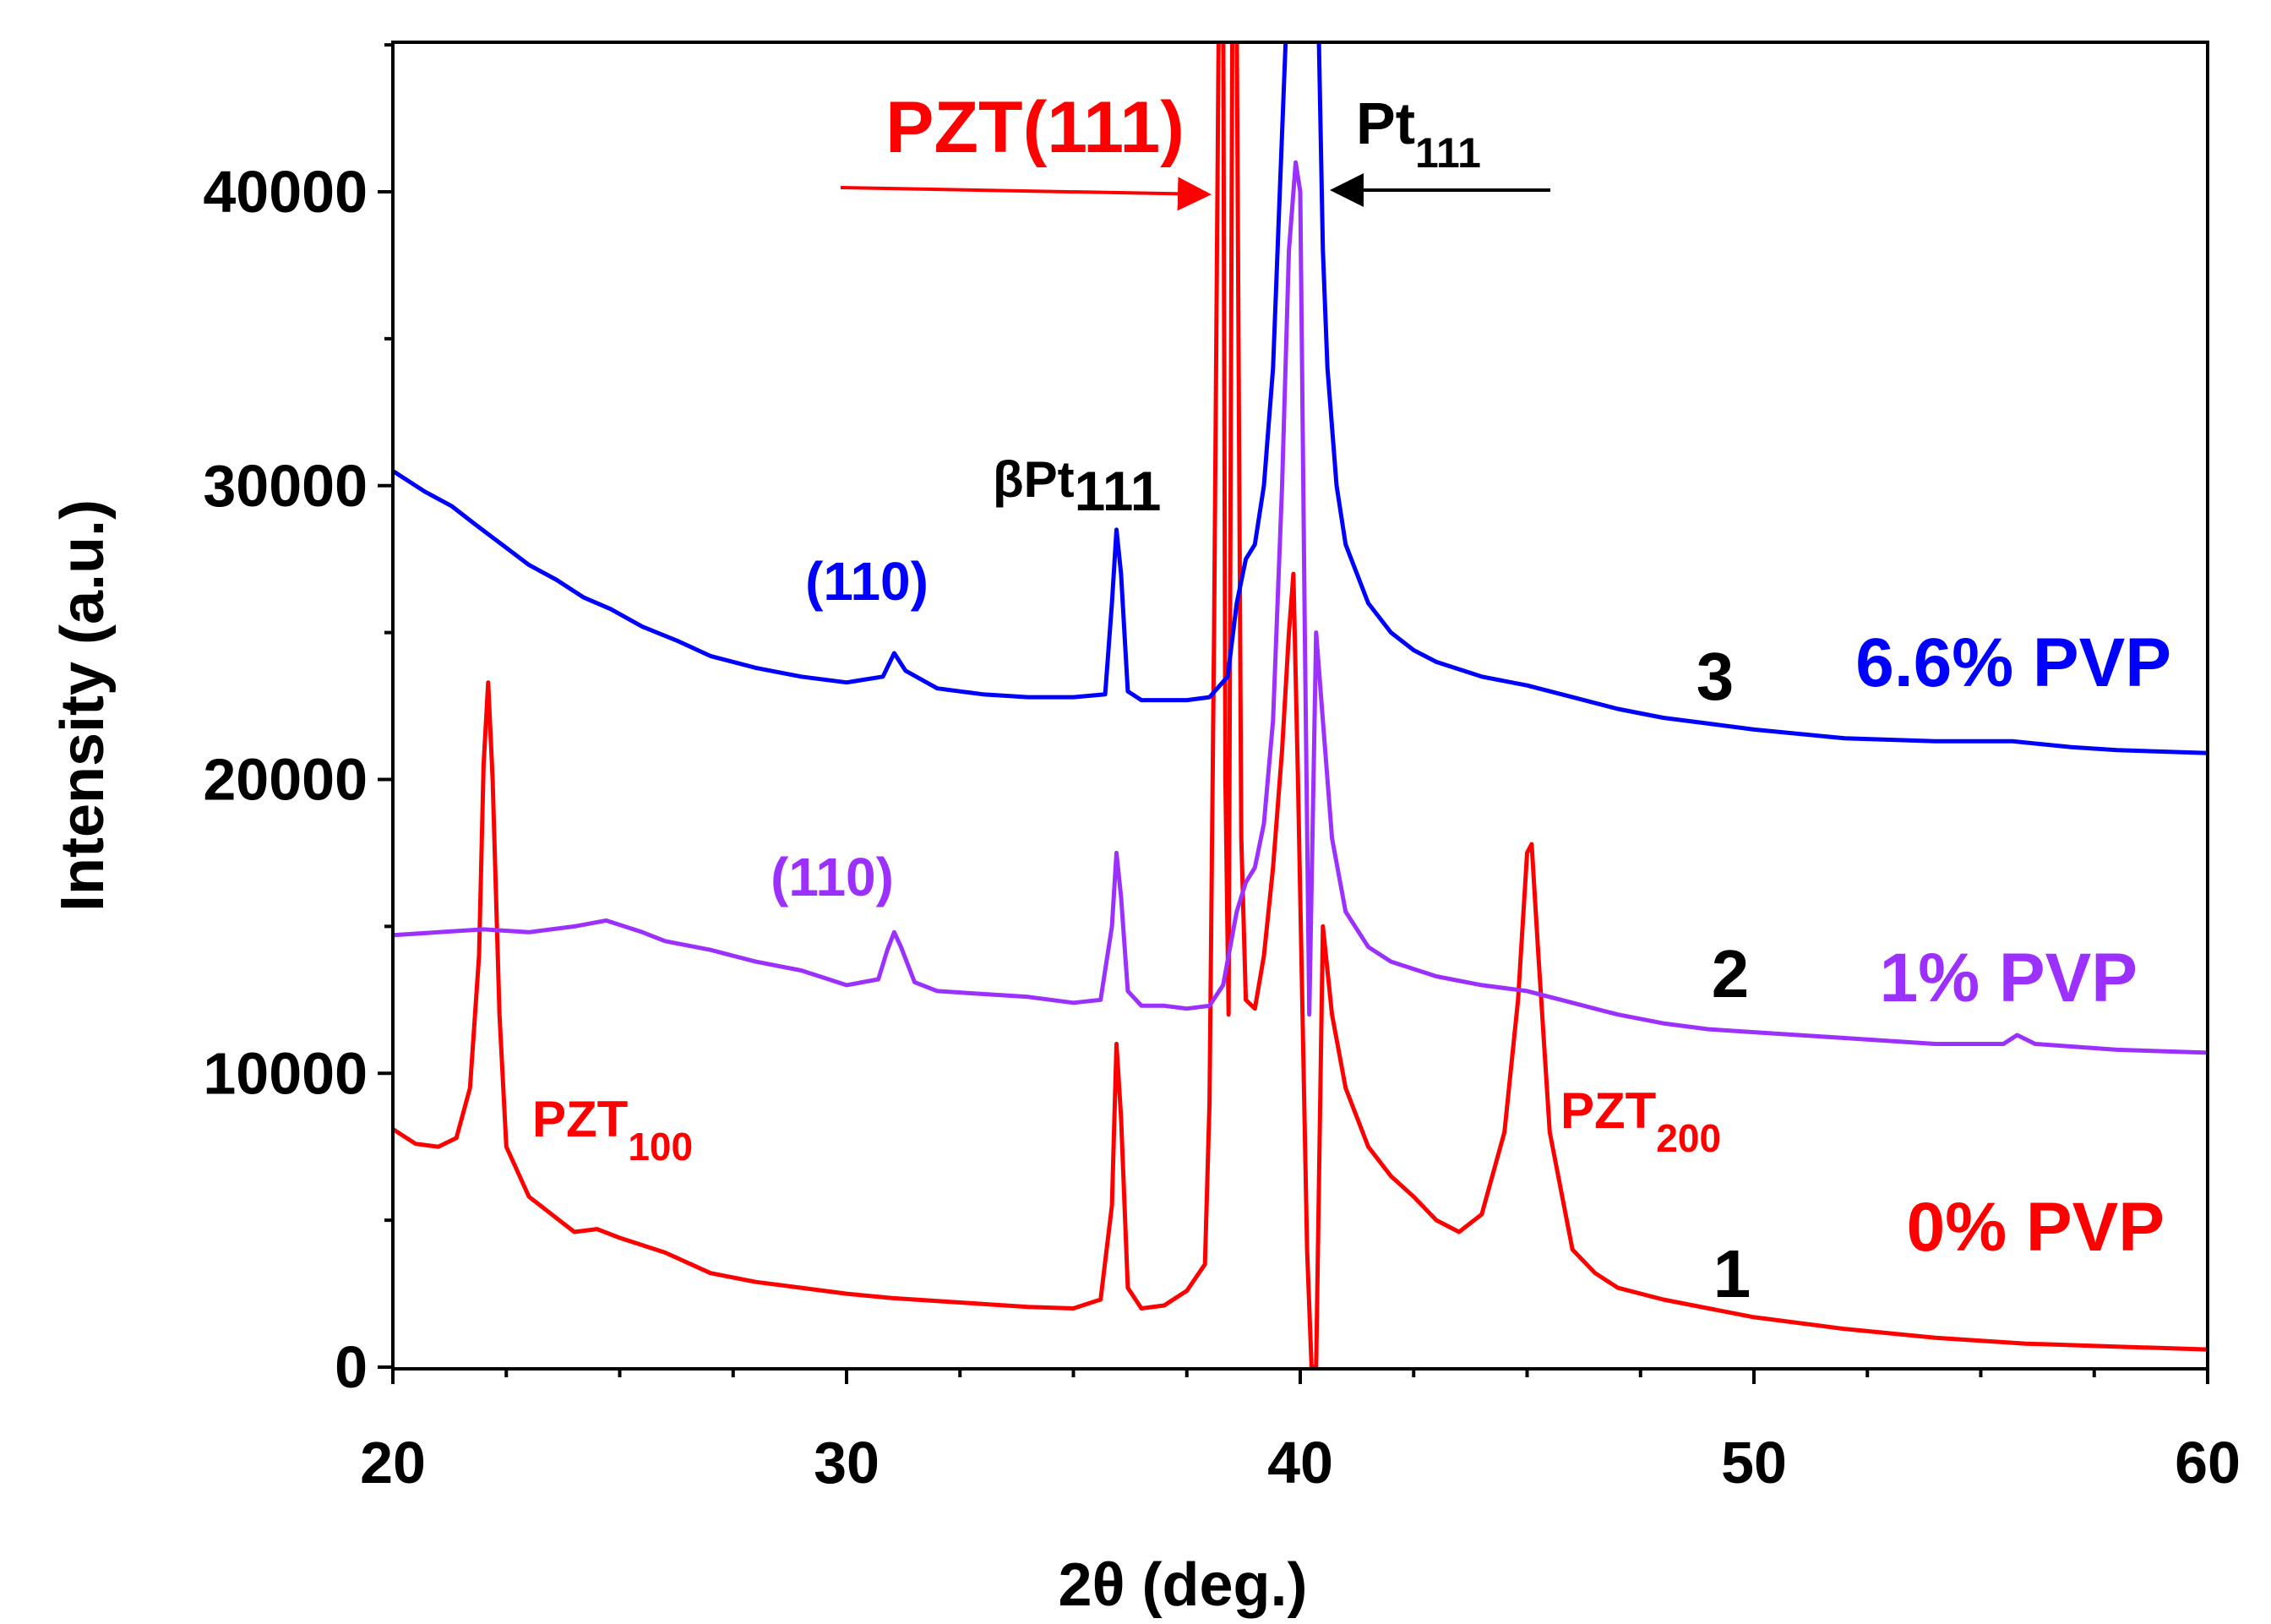 This screenshot has width=2271, height=1624. I want to click on curve-number-2: 2, so click(1731, 973).